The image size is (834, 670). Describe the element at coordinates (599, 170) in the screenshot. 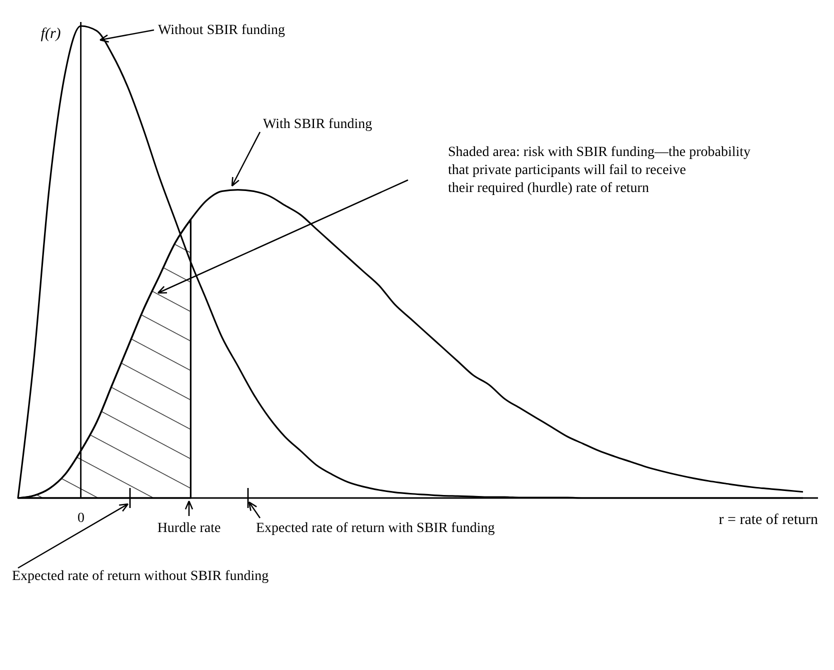

I see `annotation: Shaded area: risk with SBIR funding—the probability that private participants will fail to receive their required (hurdle) rate of return` at that location.